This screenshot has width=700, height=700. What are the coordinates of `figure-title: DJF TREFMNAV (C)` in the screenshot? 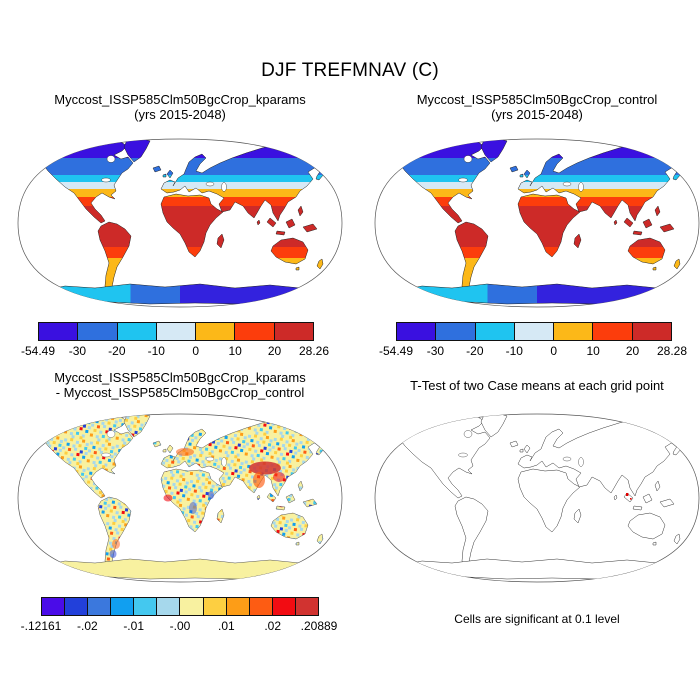 It's located at (350, 70).